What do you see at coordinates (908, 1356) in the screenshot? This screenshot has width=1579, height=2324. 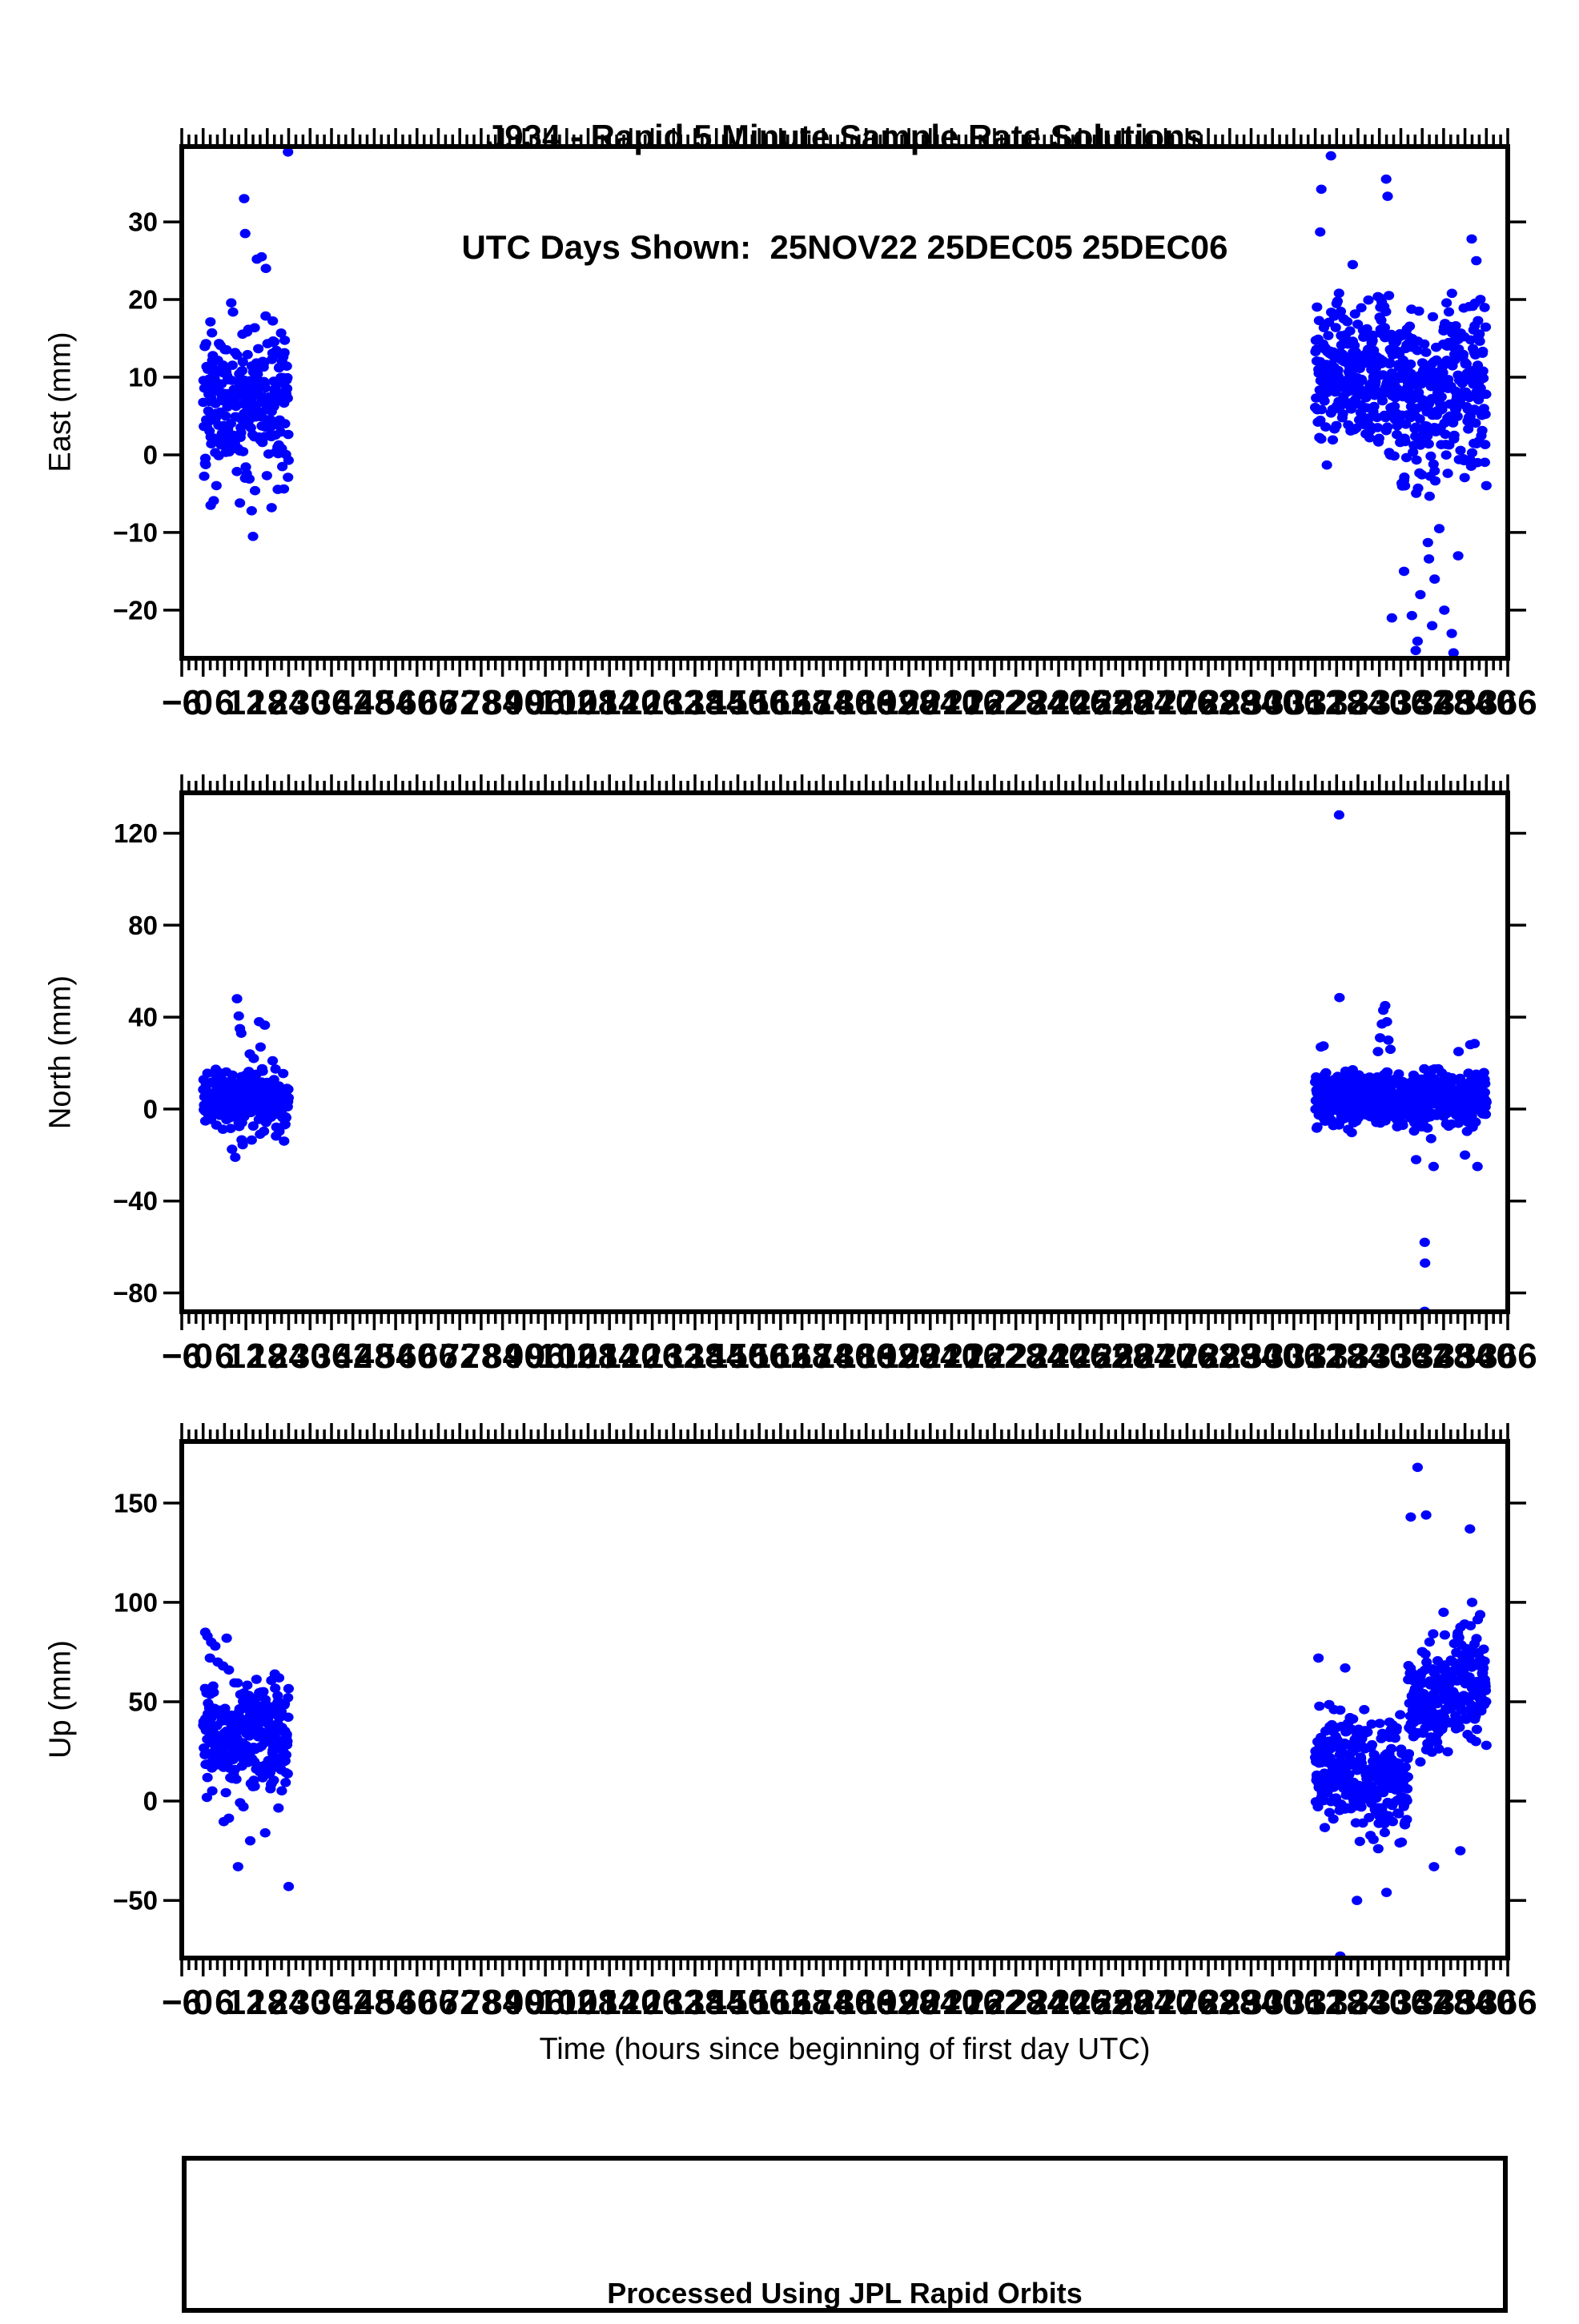 I see `x-tick-label: 198` at bounding box center [908, 1356].